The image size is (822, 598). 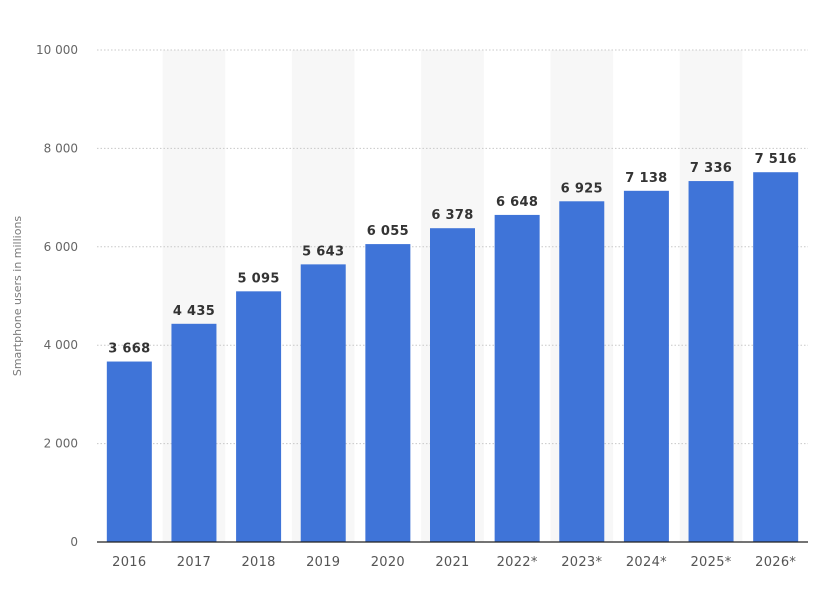 What do you see at coordinates (258, 278) in the screenshot?
I see `data-label: 5 095` at bounding box center [258, 278].